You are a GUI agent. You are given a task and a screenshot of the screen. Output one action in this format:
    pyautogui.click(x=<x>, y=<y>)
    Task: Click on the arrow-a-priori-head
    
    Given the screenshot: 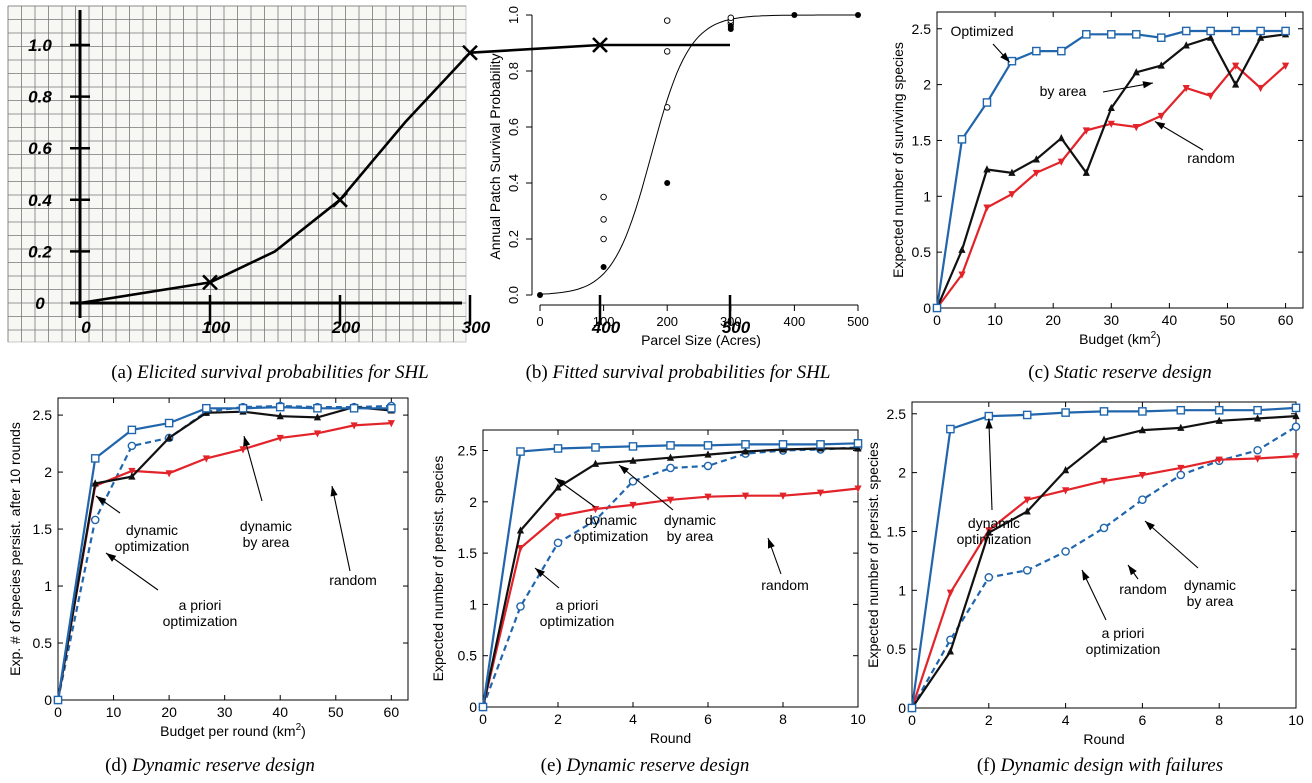 What is the action you would take?
    pyautogui.click(x=111, y=557)
    